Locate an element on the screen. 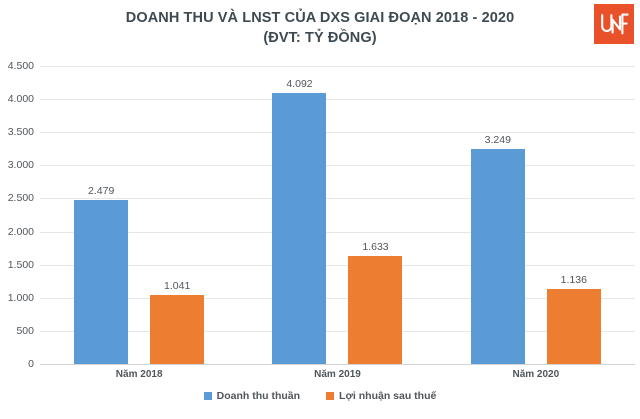  unf-logo is located at coordinates (614, 24).